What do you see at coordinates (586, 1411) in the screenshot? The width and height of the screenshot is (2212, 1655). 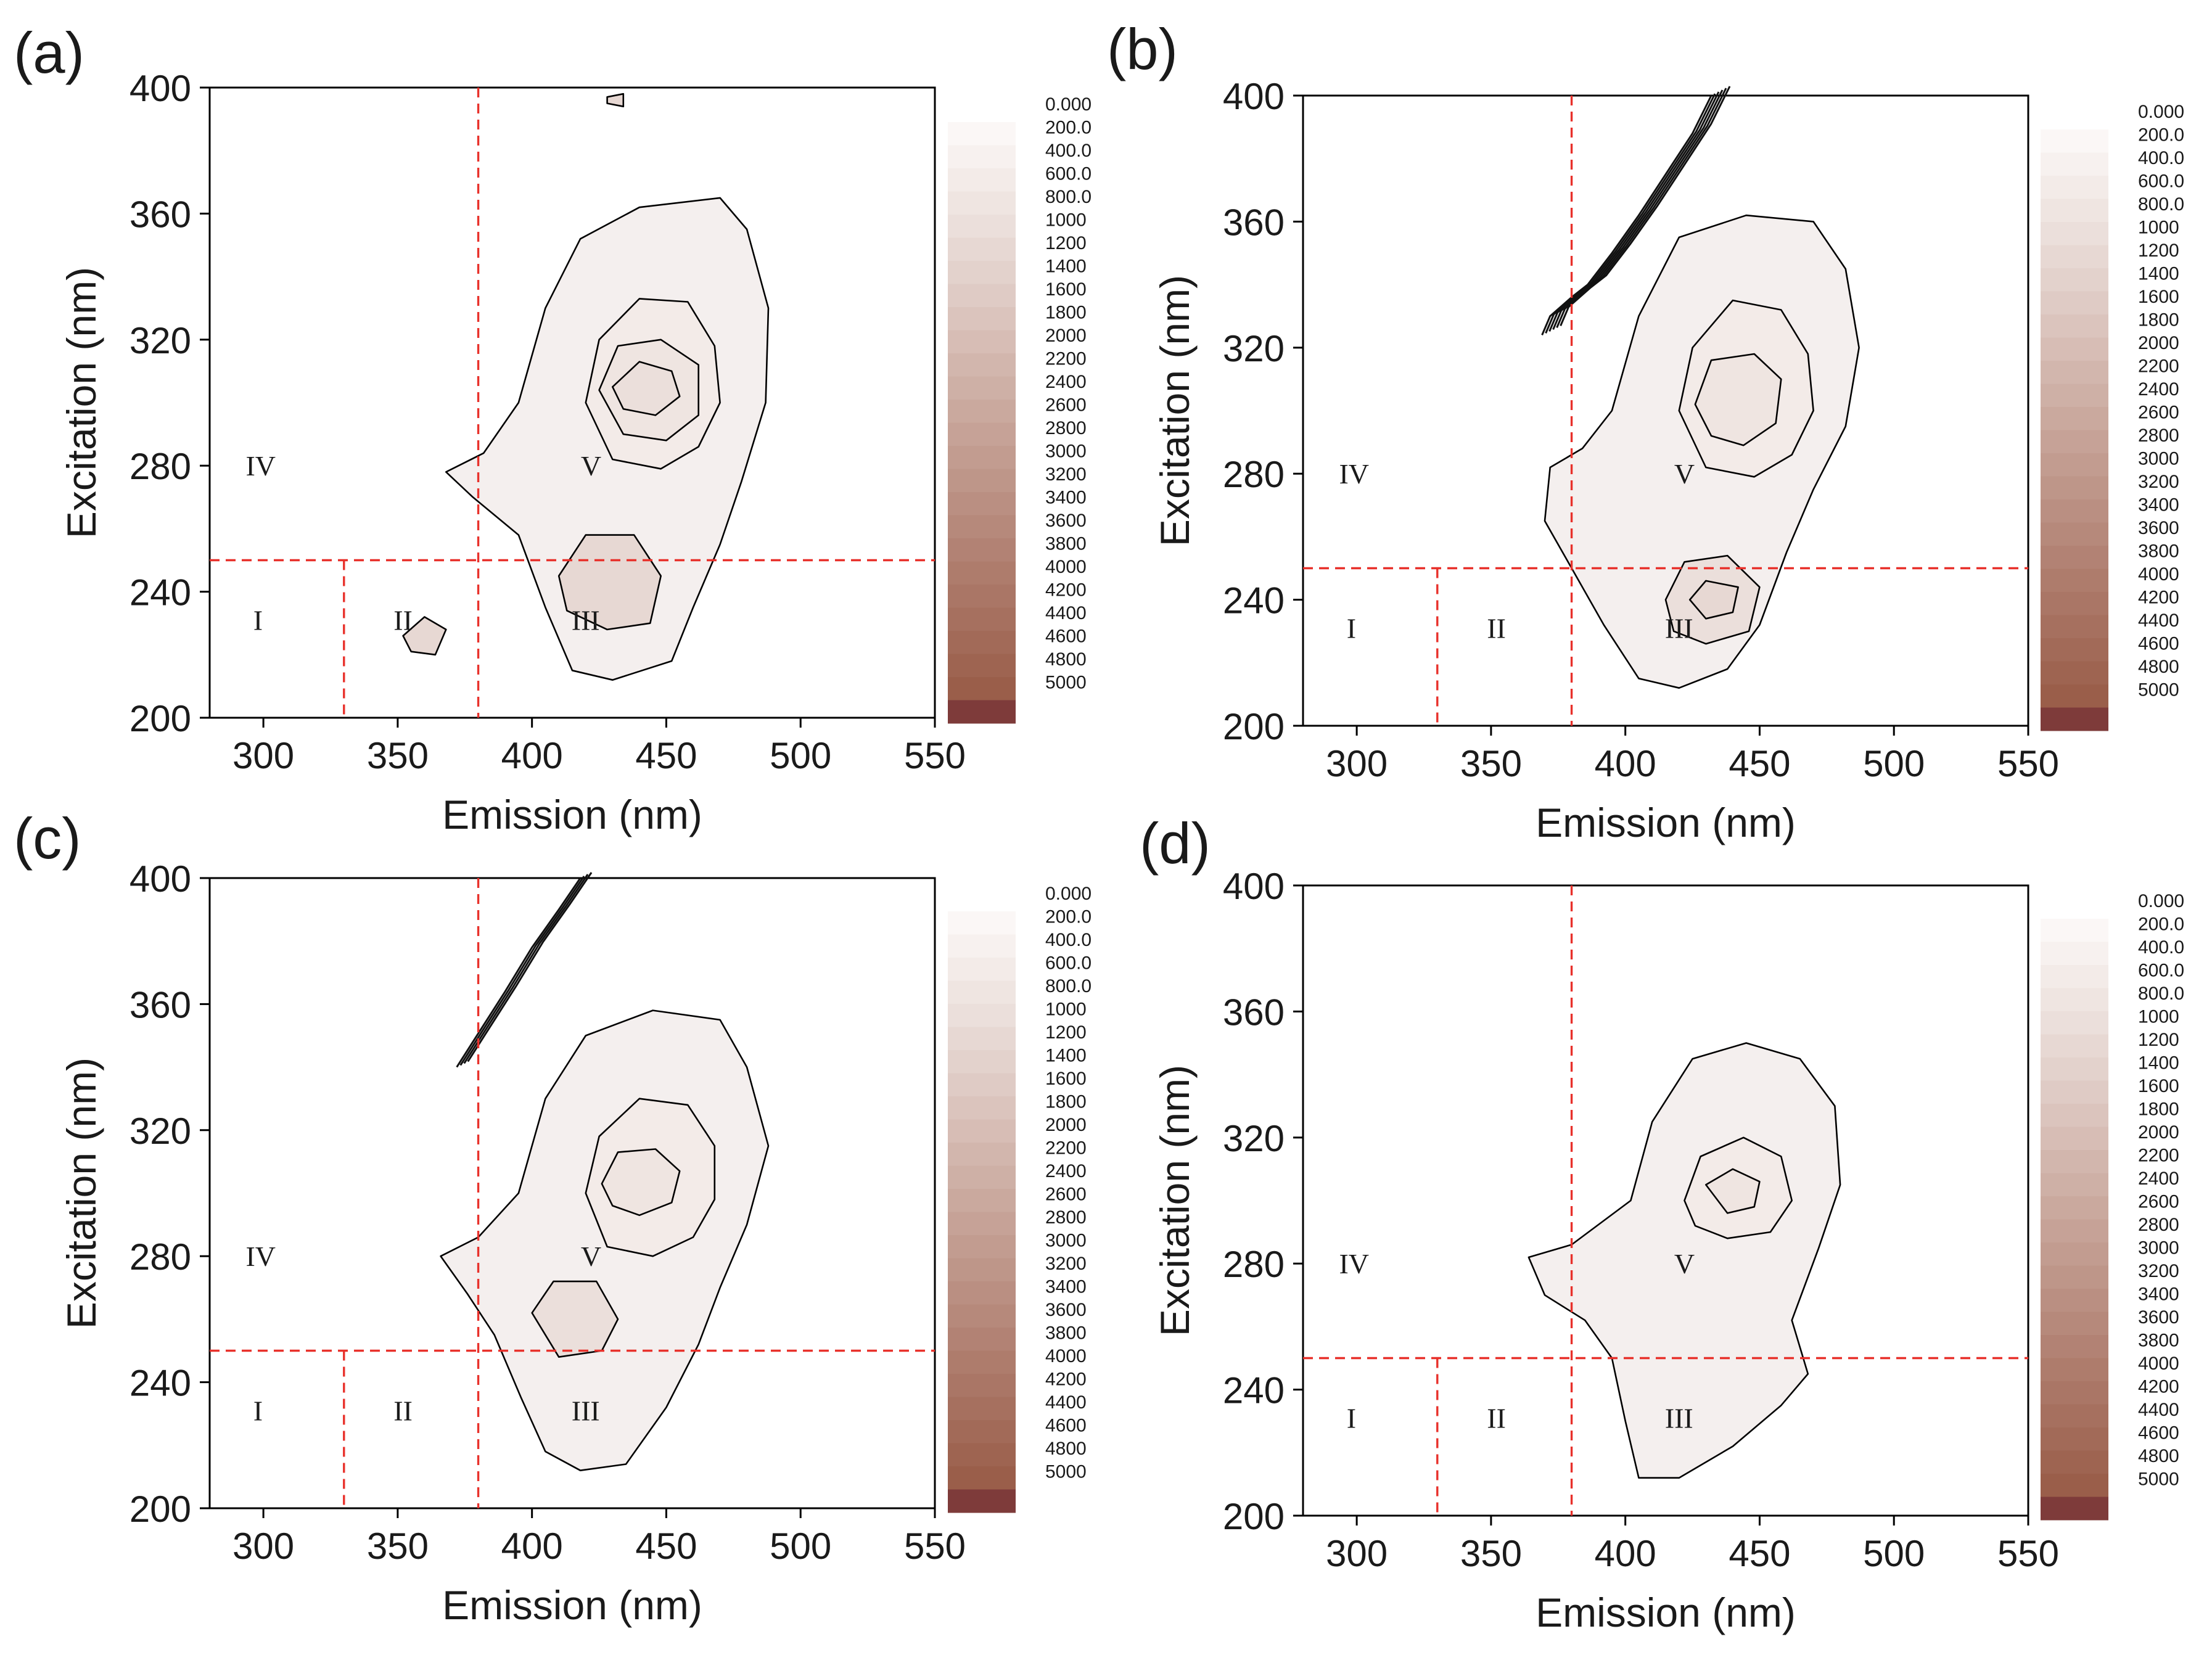 I see `region-label: III` at bounding box center [586, 1411].